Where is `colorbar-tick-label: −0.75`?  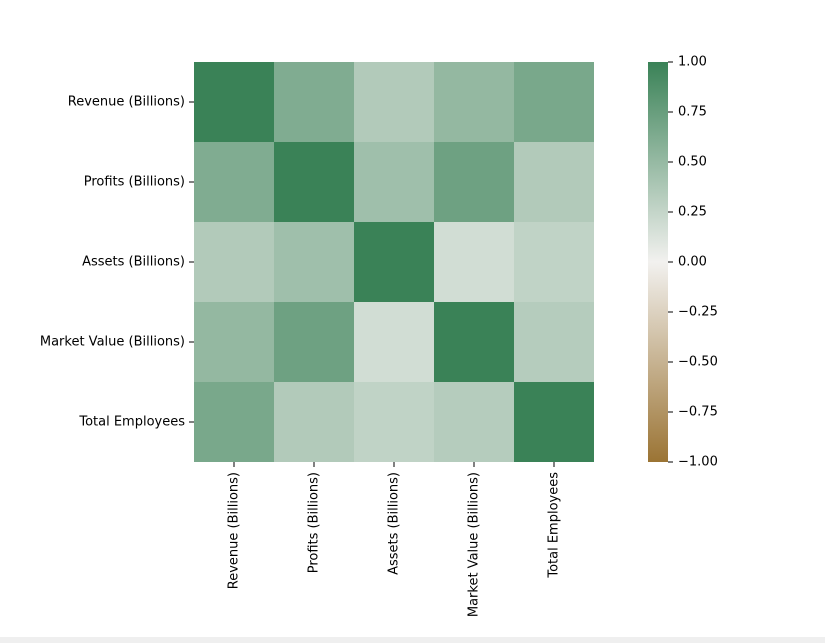 colorbar-tick-label: −0.75 is located at coordinates (698, 412).